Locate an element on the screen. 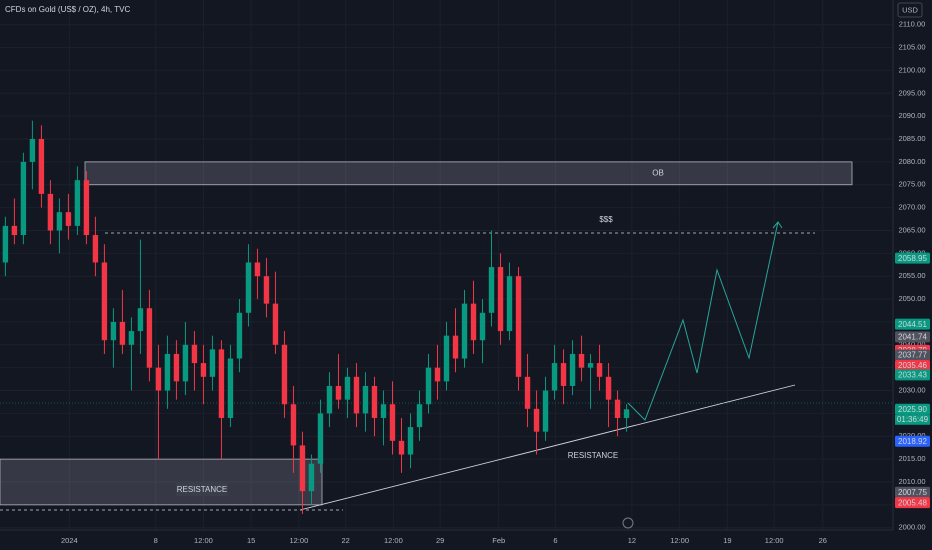 This screenshot has height=550, width=932. zone-label-bg is located at coordinates (202, 489).